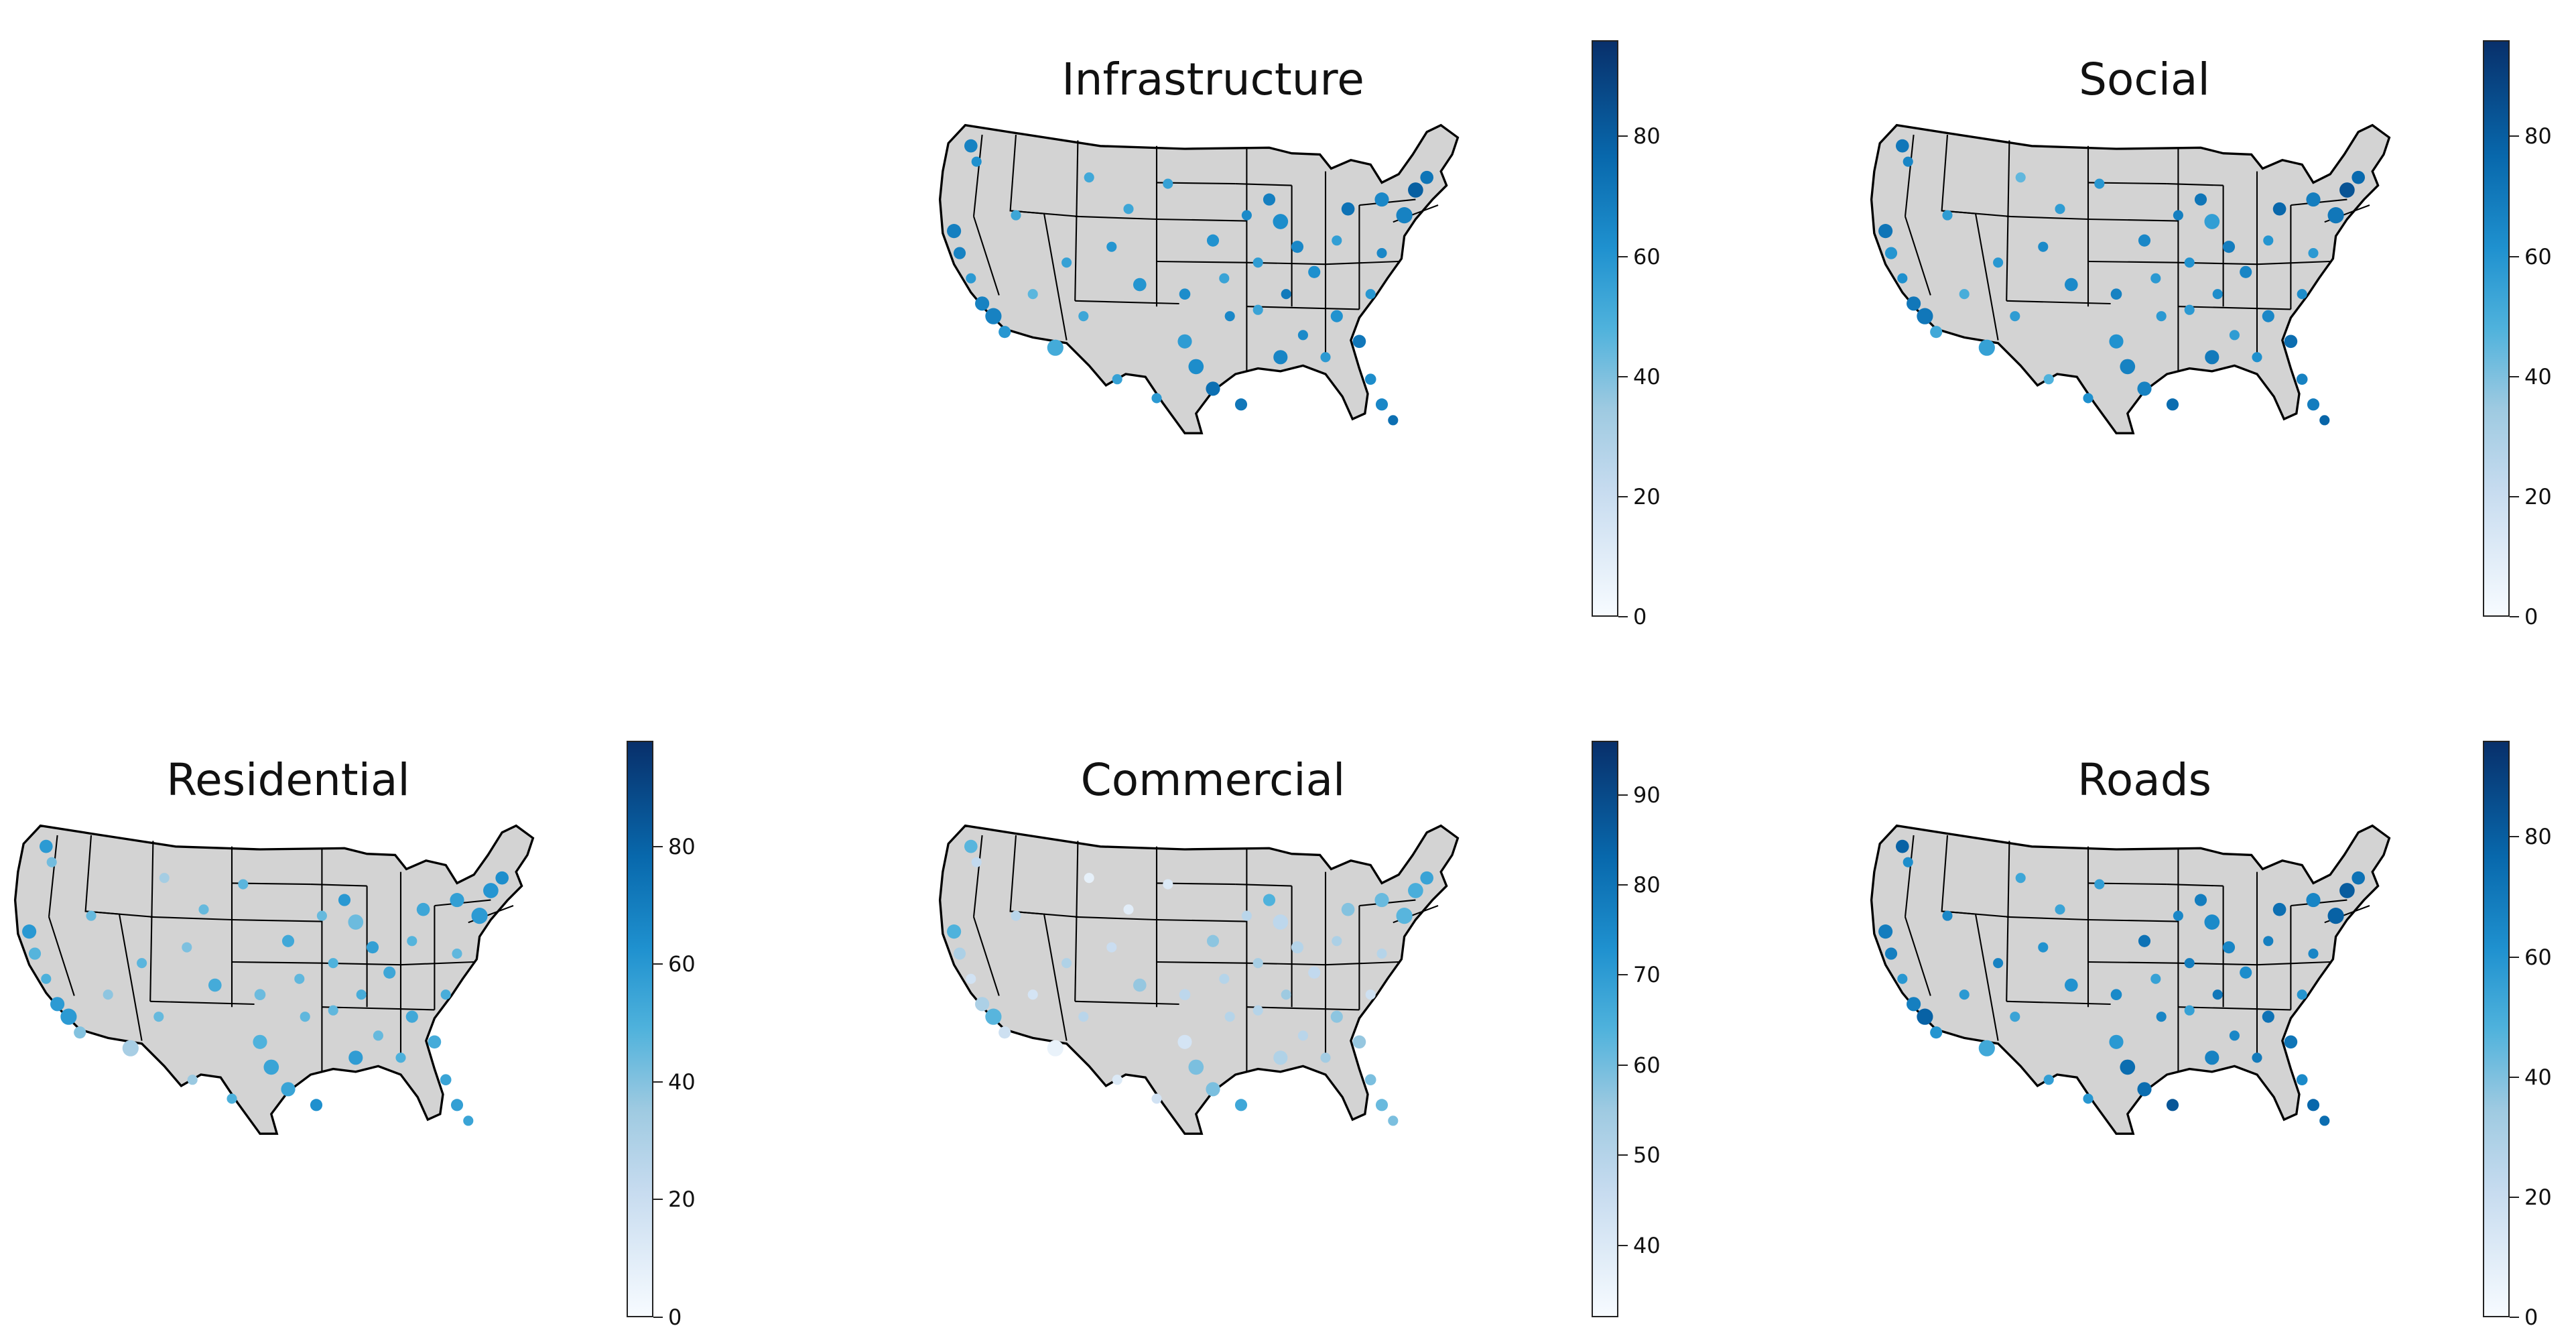 This screenshot has height=1330, width=2576. What do you see at coordinates (1647, 1155) in the screenshot?
I see `colorbar-tick-label: 50` at bounding box center [1647, 1155].